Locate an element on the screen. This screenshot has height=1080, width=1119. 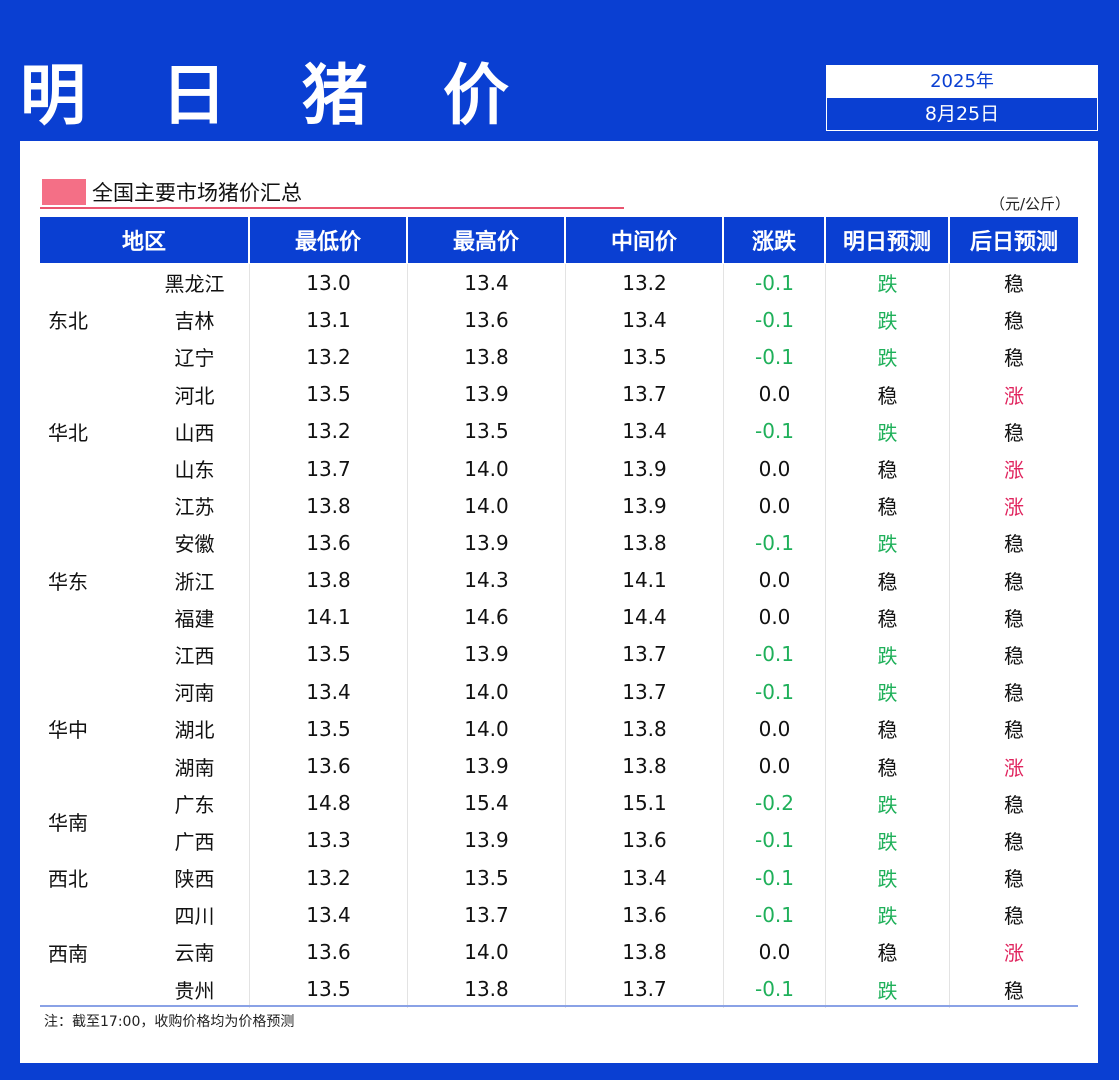
table-row: 湖南 13.6 13.9 13.8 0.0 稳 涨 is located at coordinates (609, 766).